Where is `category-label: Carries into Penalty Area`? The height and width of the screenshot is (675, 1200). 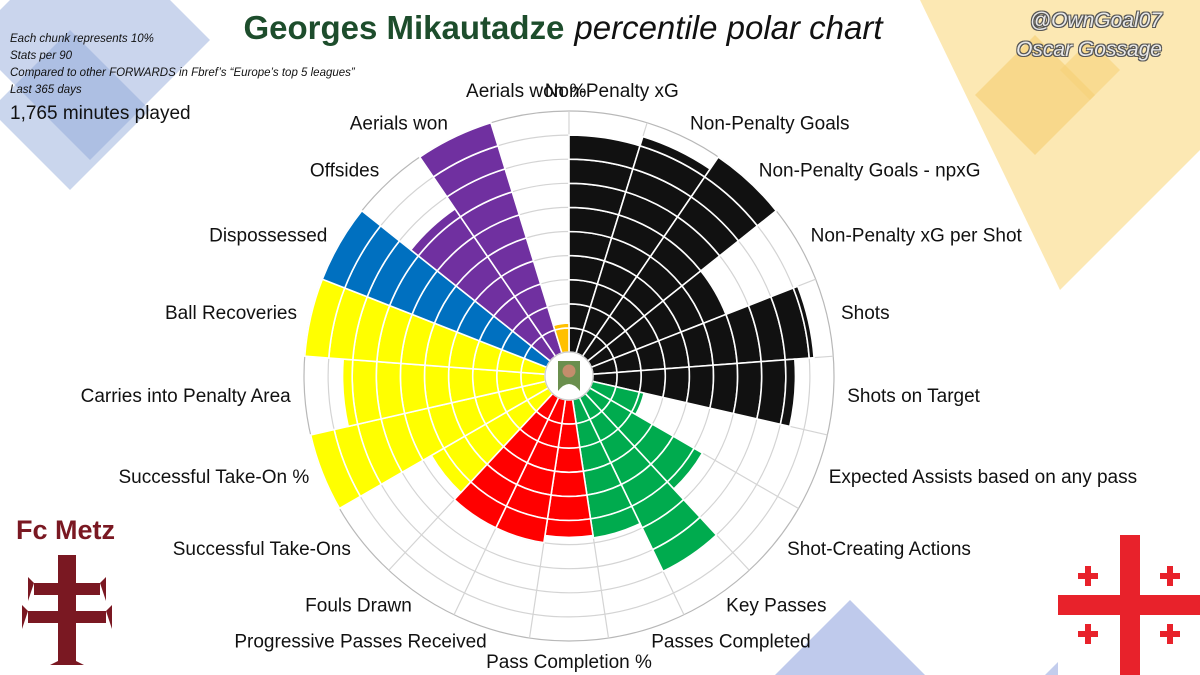
category-label: Carries into Penalty Area is located at coordinates (186, 396).